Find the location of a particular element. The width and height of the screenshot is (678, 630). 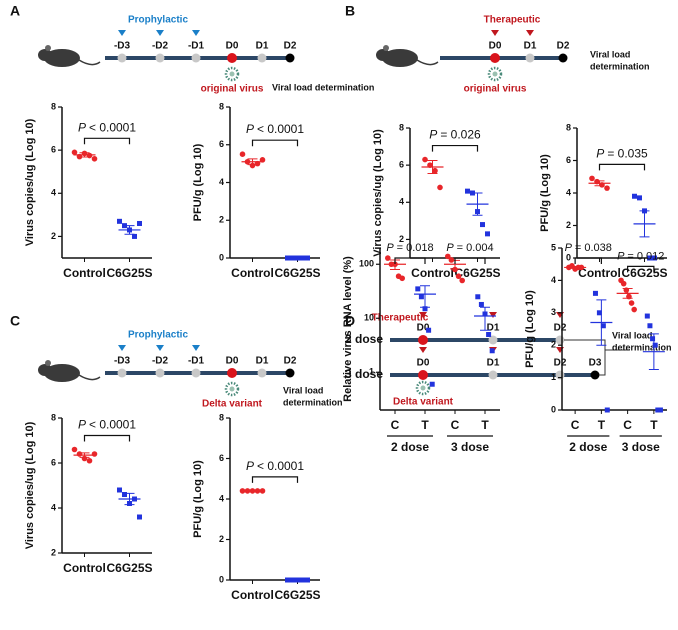

p-value: P = 0.035 is located at coordinates (622, 154).